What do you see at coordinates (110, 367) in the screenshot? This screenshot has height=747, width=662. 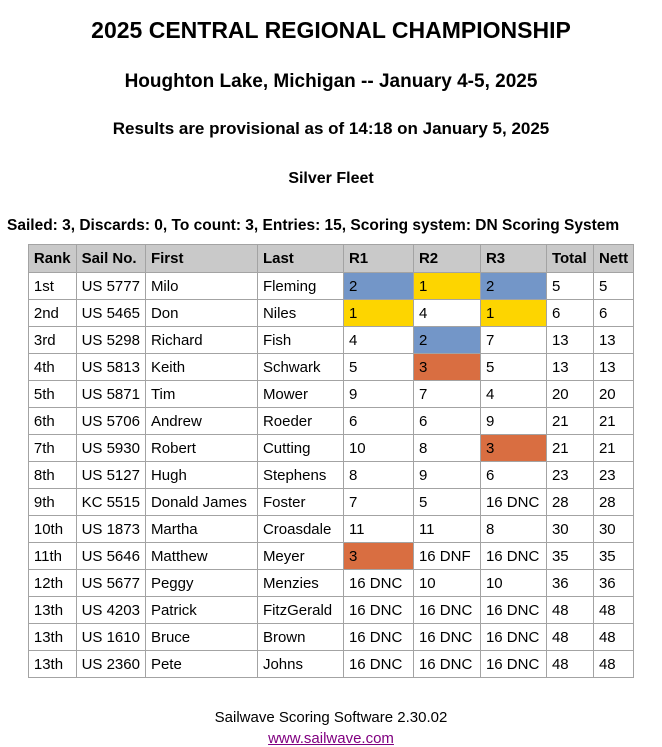 I see `sail-number-cell: US 5813` at bounding box center [110, 367].